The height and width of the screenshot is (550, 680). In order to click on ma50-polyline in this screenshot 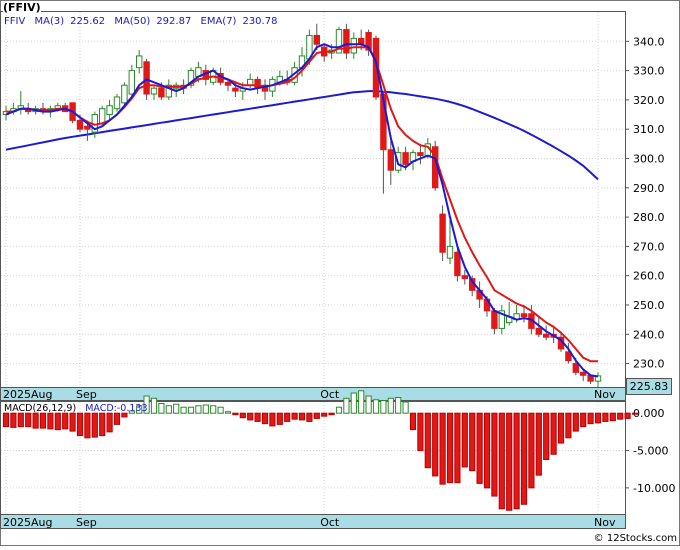, I will do `click(302, 135)`.